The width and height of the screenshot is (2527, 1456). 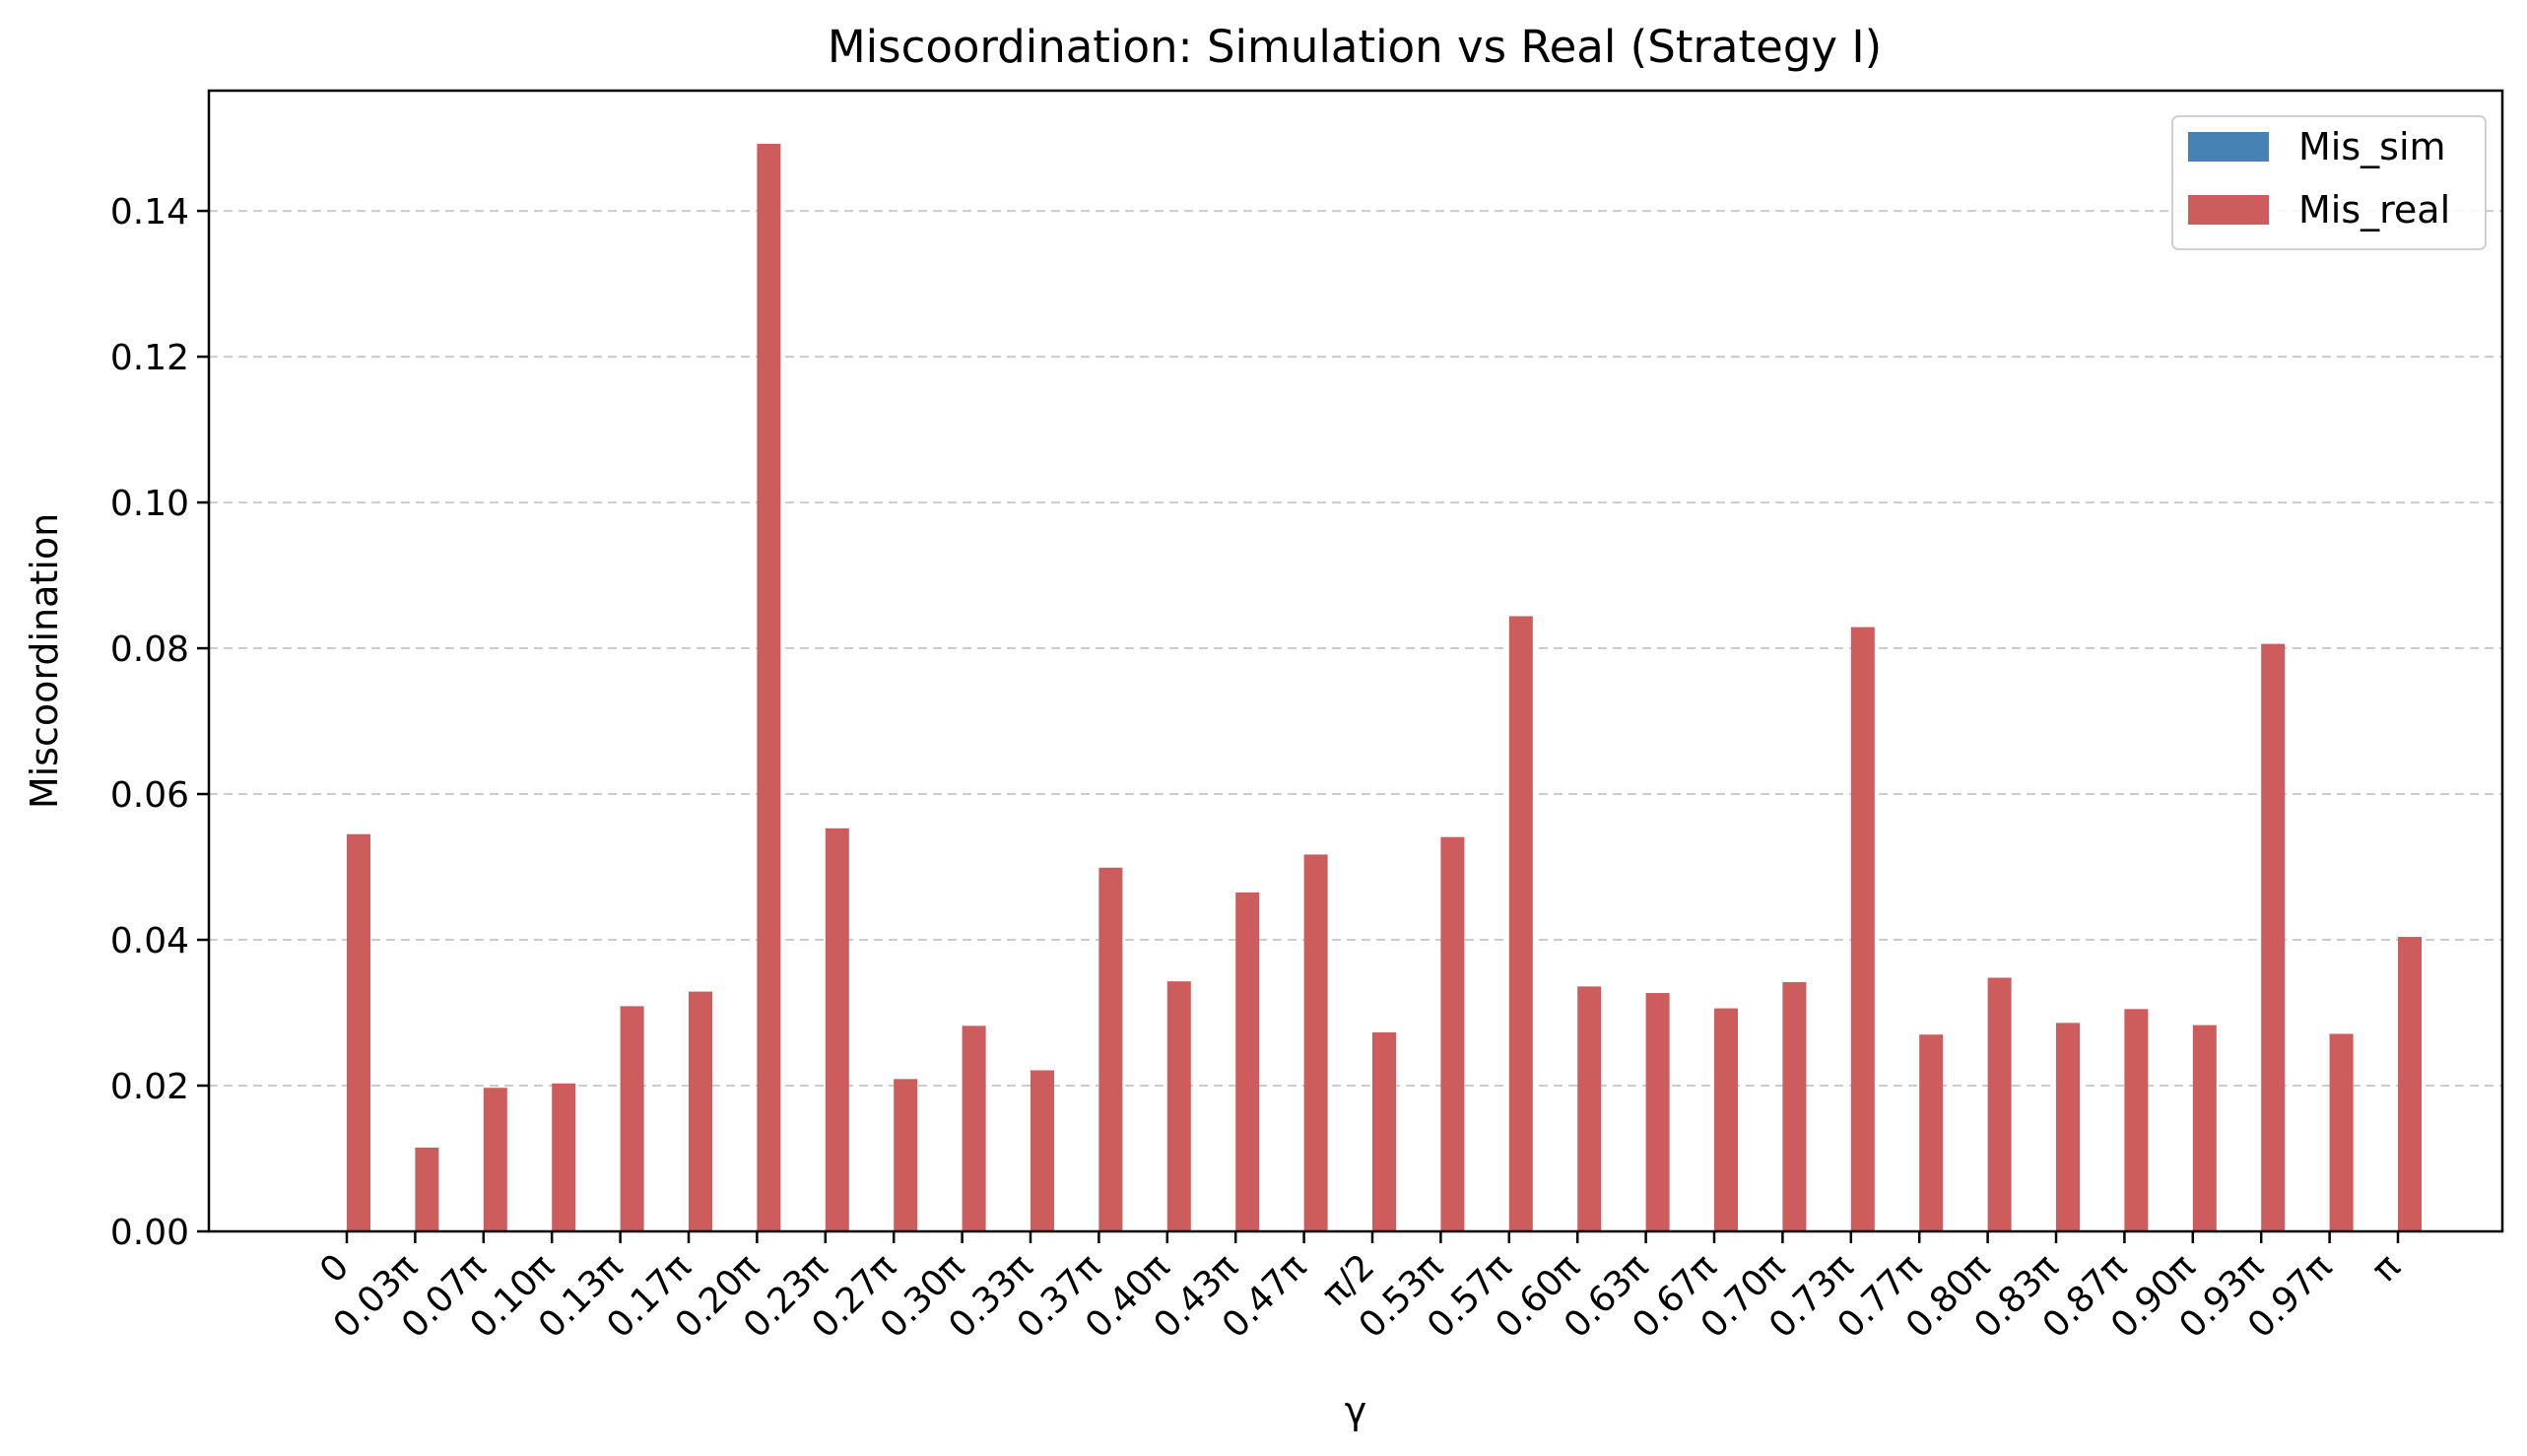 I want to click on legend: Mis_sim Mis_real, so click(x=2329, y=182).